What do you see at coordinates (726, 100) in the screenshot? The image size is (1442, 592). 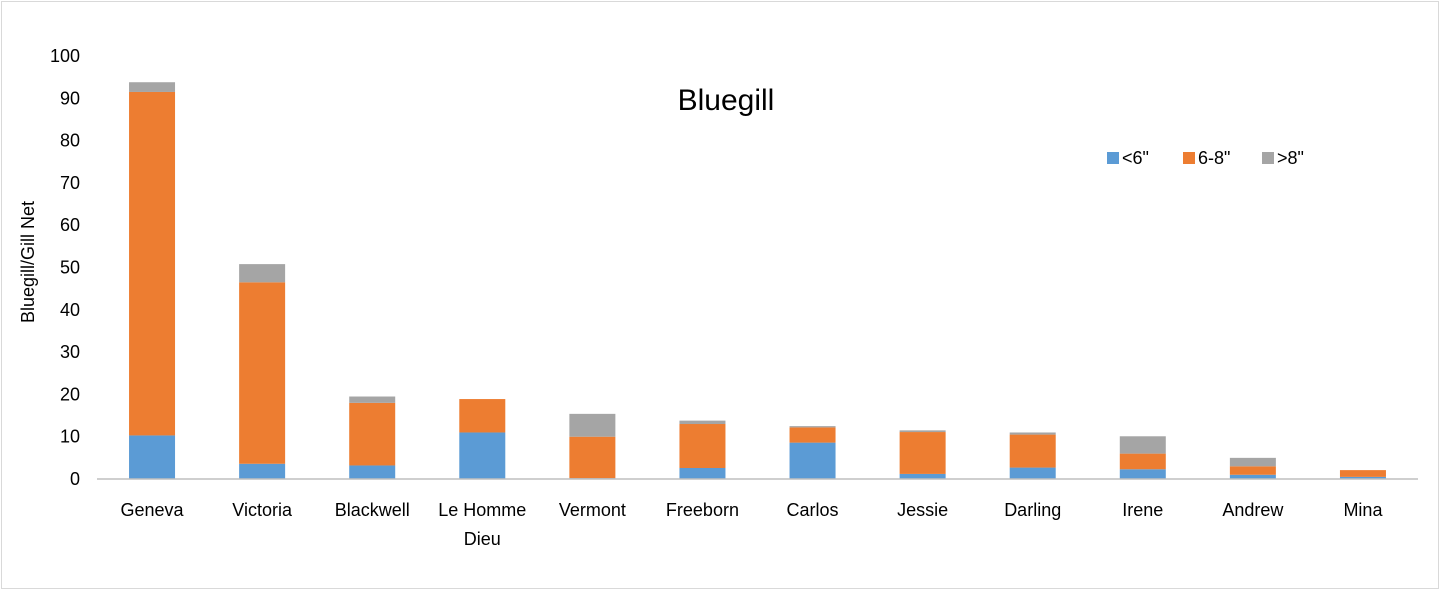 I see `chart-title: Bluegill` at bounding box center [726, 100].